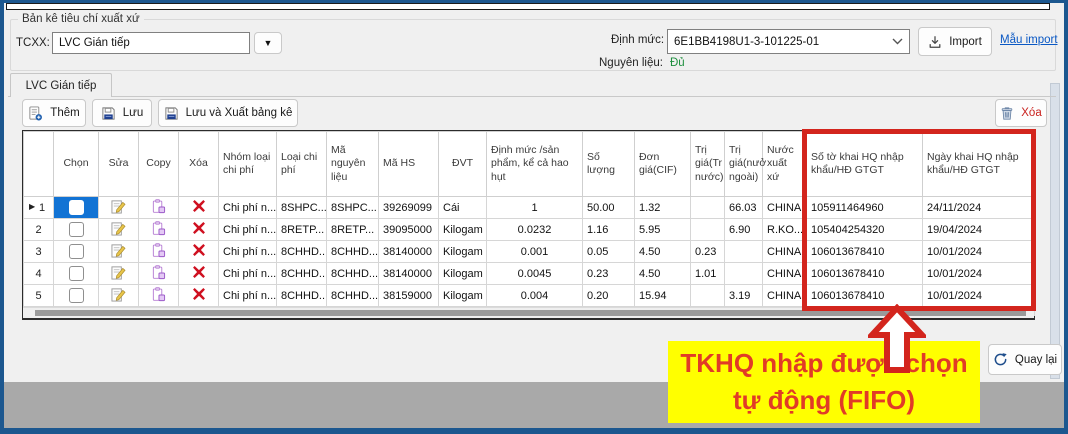 This screenshot has height=434, width=1068. Describe the element at coordinates (955, 41) in the screenshot. I see `import-button: Import` at that location.